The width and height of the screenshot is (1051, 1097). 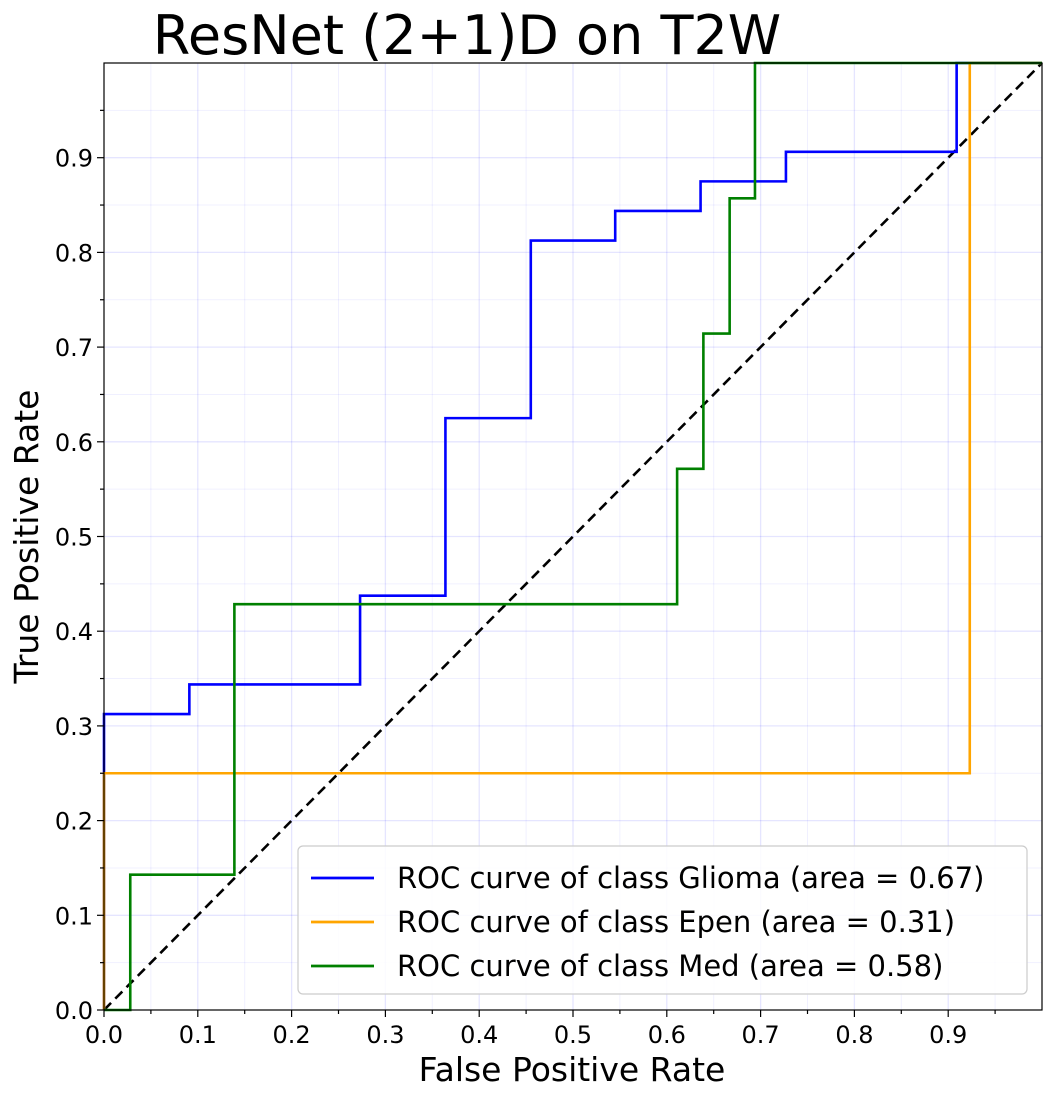 What do you see at coordinates (74, 348) in the screenshot?
I see `y-tick-label: 0.7` at bounding box center [74, 348].